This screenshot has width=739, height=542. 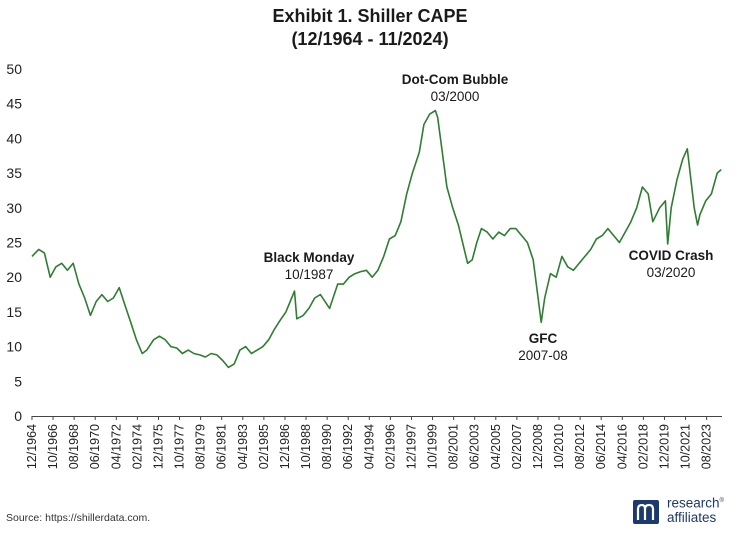 What do you see at coordinates (95, 446) in the screenshot?
I see `x-tick-label: 06/1970` at bounding box center [95, 446].